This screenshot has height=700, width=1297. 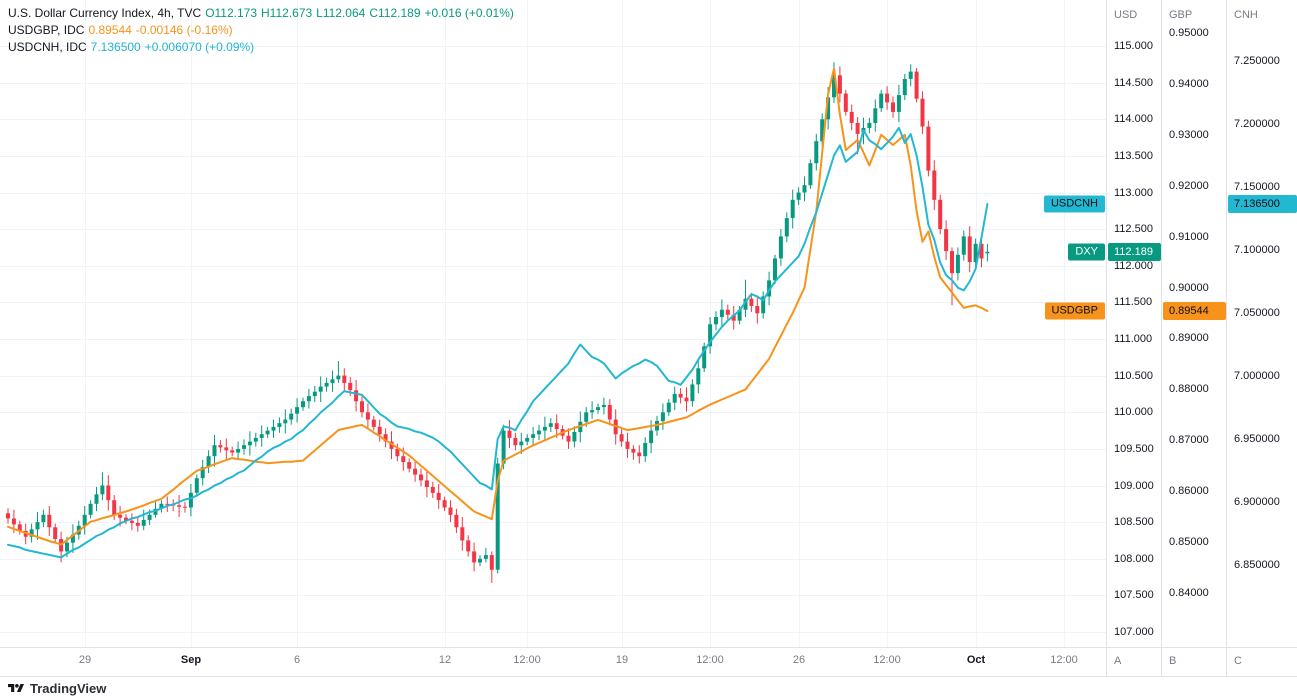 I want to click on axis-header-gbp: GBP, so click(x=1181, y=15).